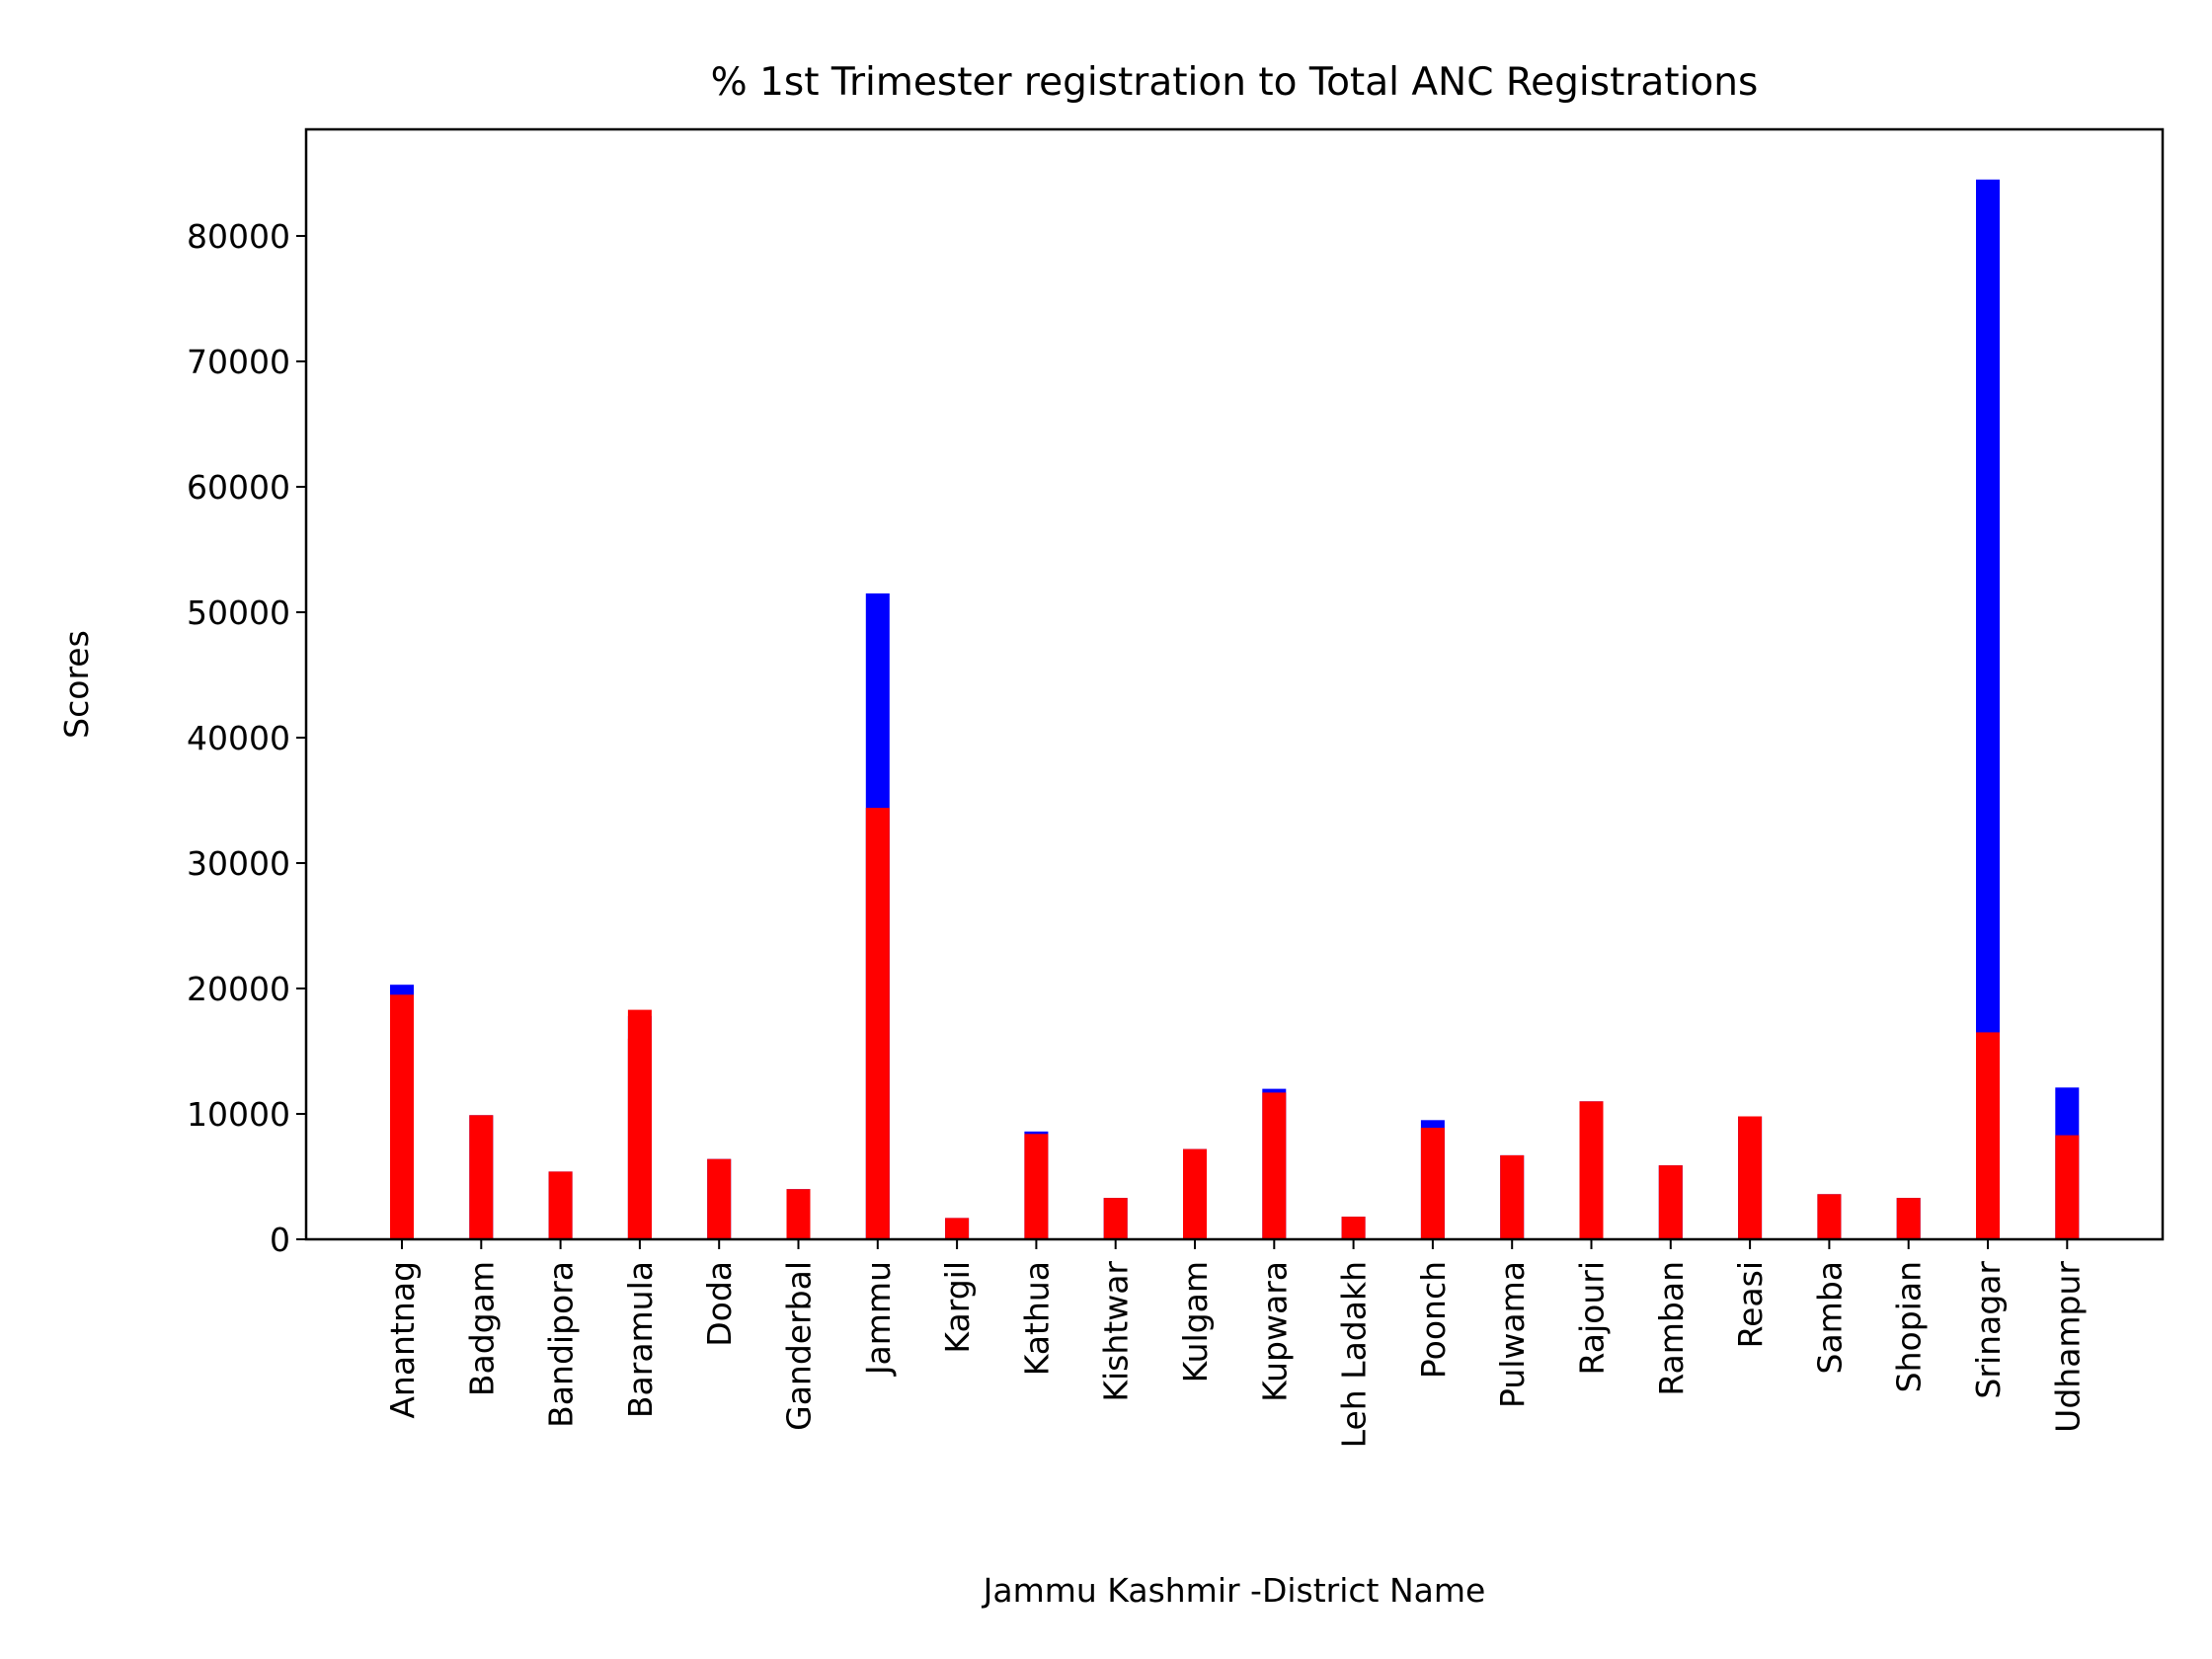 This screenshot has width=2212, height=1659. I want to click on y-tick-label: 50000, so click(239, 612).